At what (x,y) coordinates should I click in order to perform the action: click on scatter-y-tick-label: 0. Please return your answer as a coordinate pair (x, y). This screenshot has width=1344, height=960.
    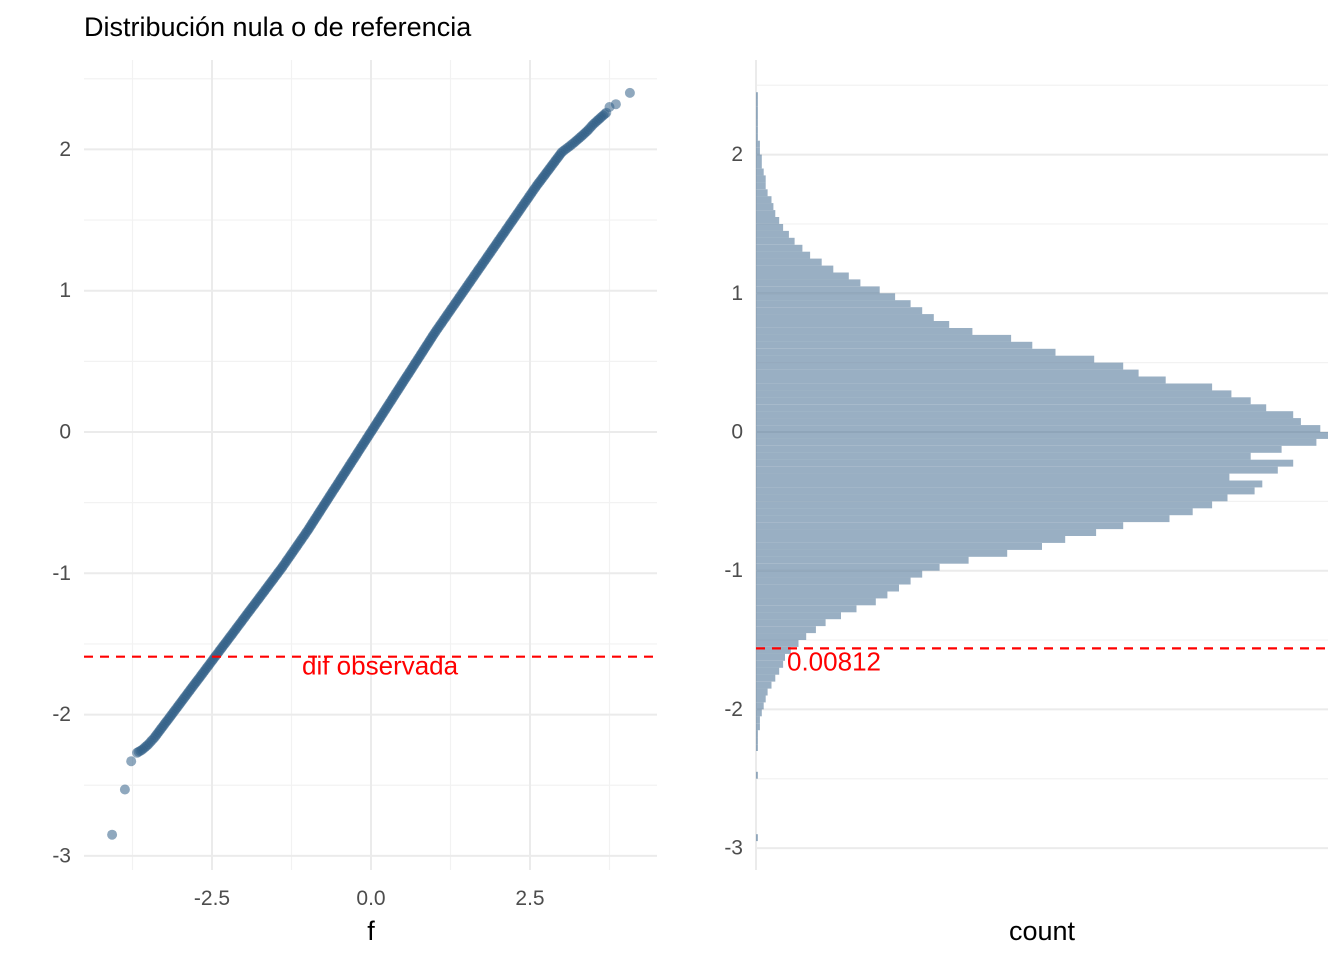
    Looking at the image, I should click on (65, 432).